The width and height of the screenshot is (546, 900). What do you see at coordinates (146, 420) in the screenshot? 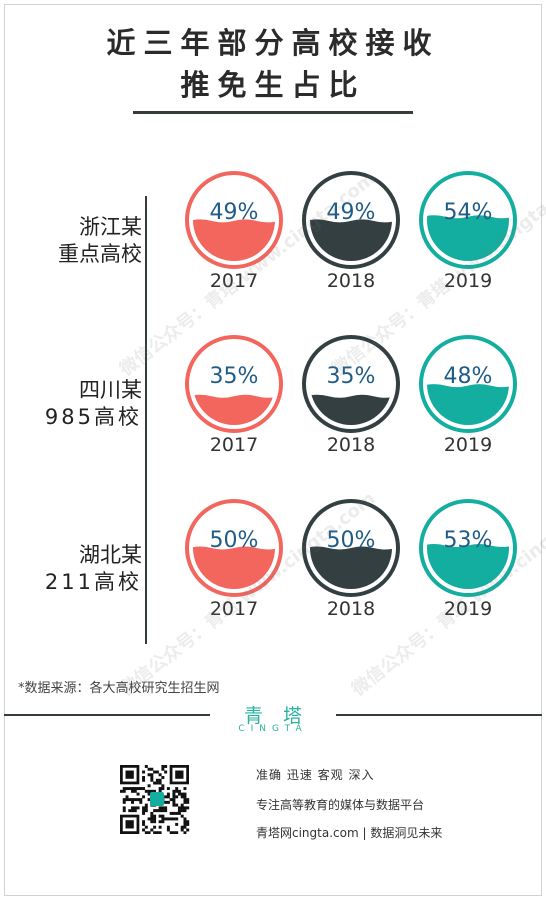
I see `row-divider-line` at bounding box center [146, 420].